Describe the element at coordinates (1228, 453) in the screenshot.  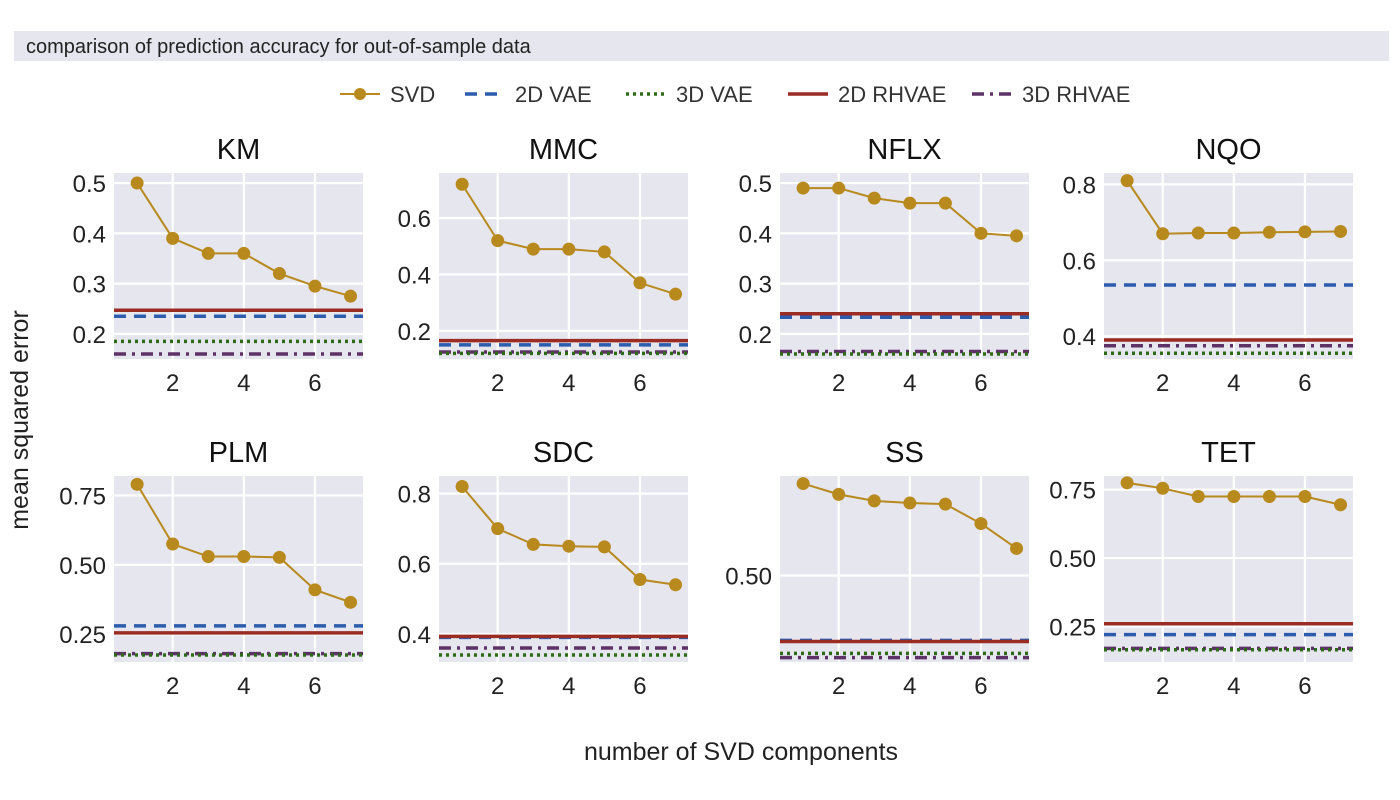
I see `panel-title: TET` at that location.